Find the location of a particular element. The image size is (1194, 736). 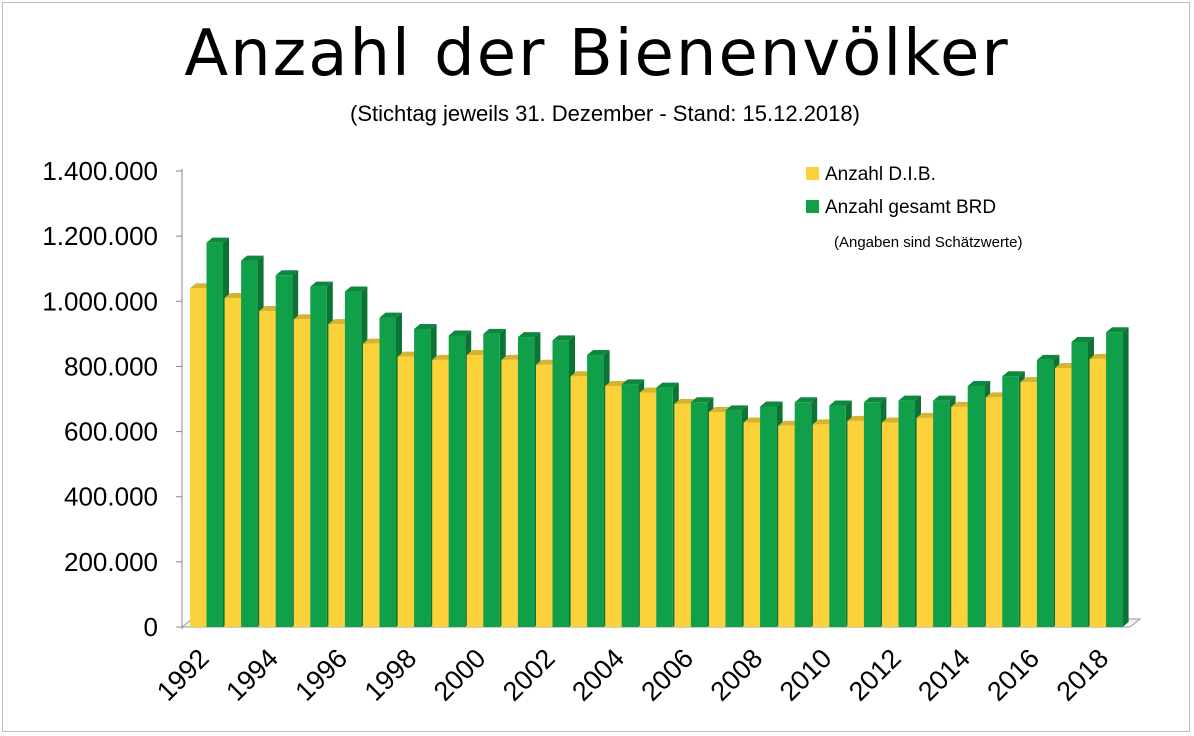

x-tick-label: 2008 is located at coordinates (737, 675).